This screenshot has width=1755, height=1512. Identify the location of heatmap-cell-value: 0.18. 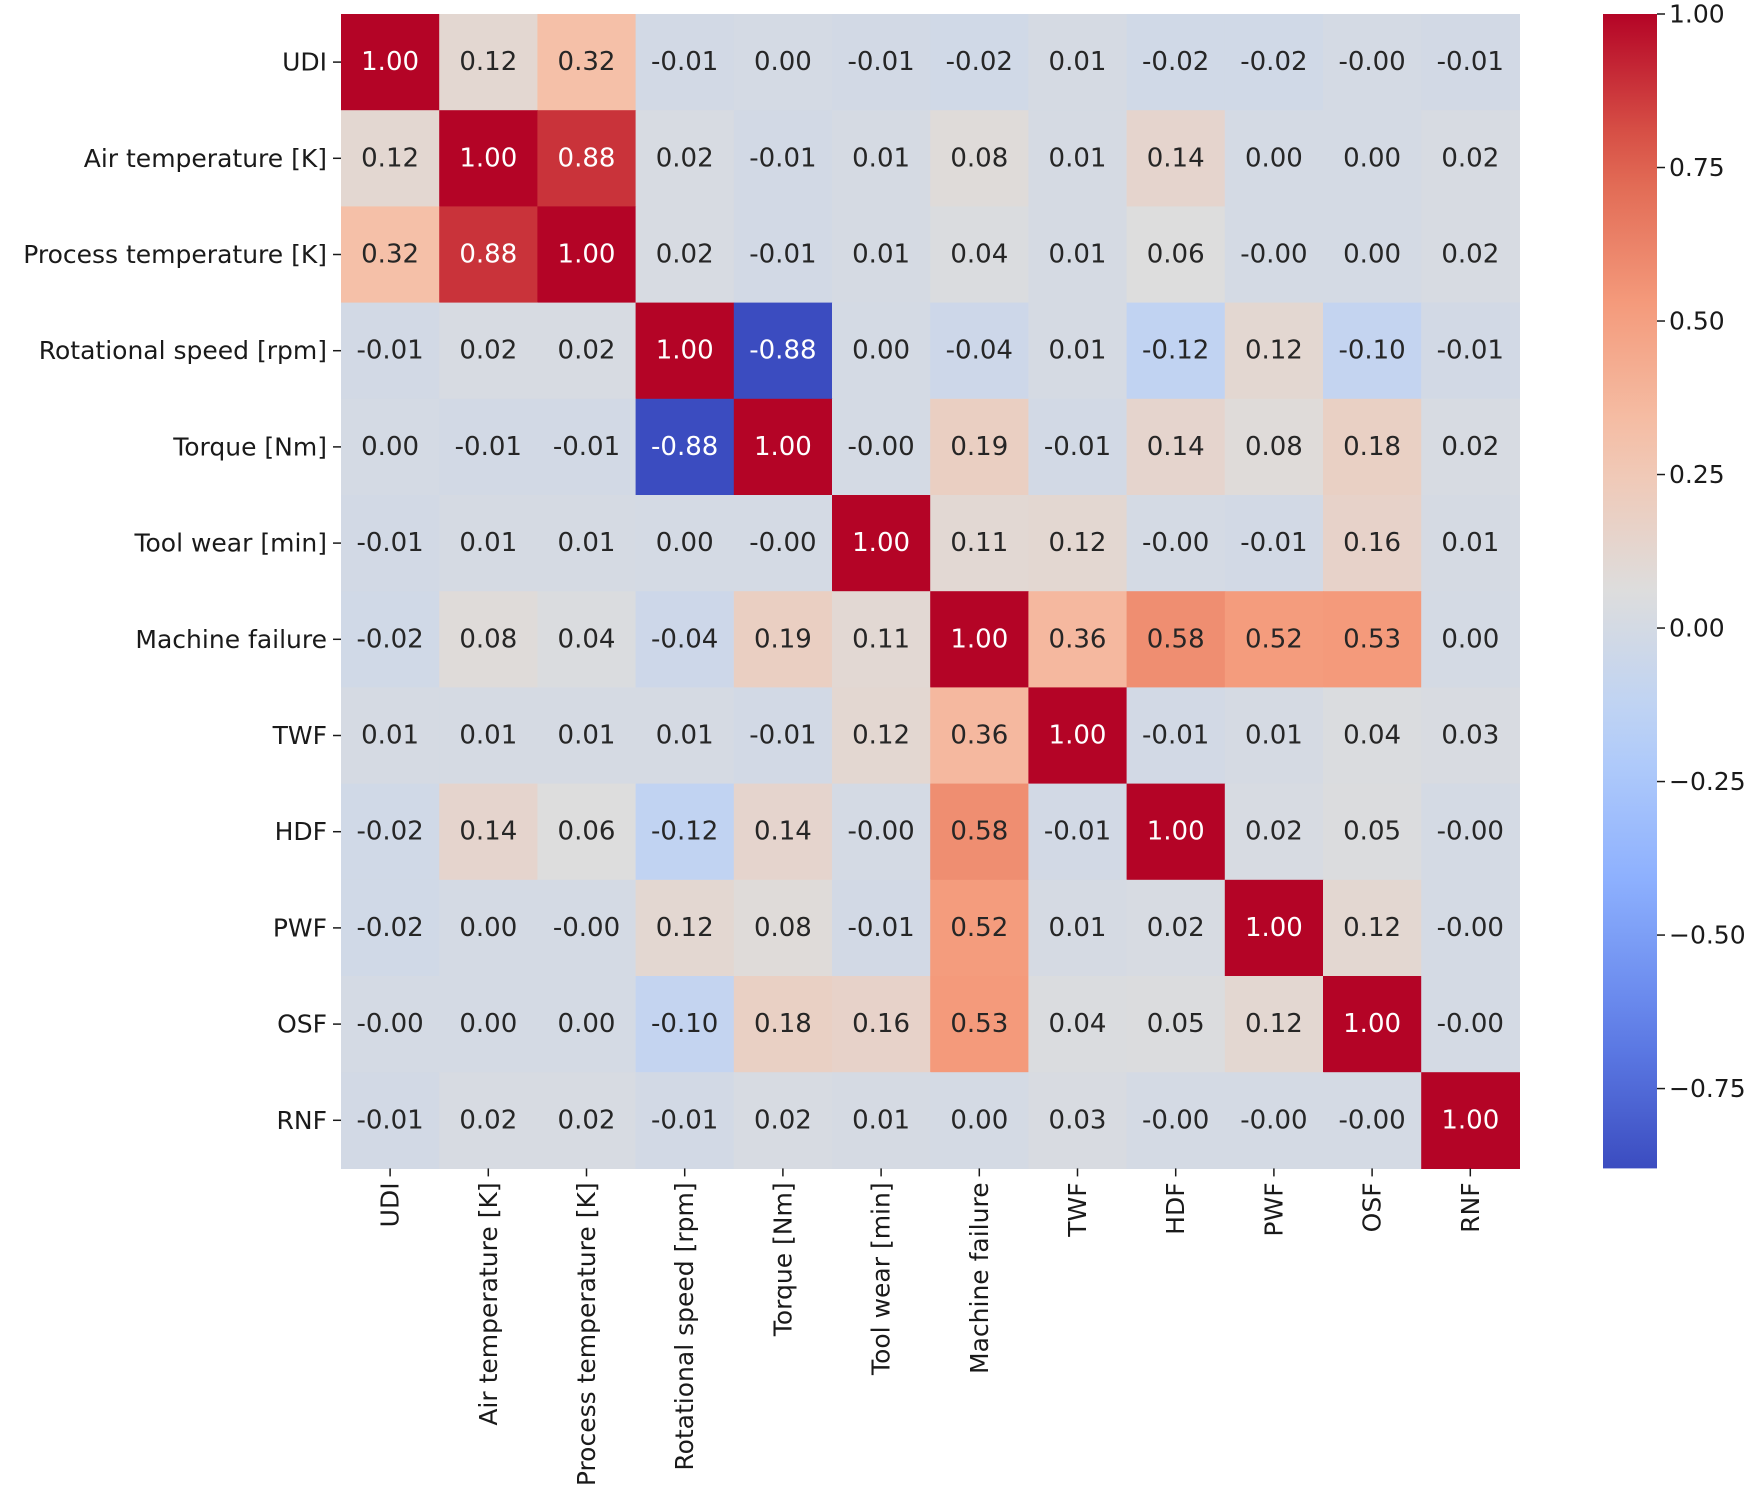
(1372, 447).